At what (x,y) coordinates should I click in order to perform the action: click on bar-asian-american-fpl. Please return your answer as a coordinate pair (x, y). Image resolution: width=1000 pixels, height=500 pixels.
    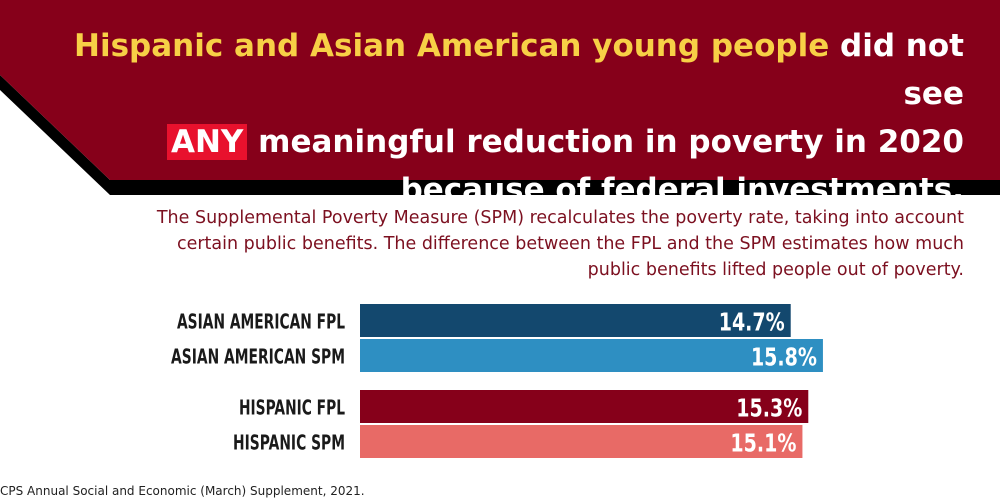
    Looking at the image, I should click on (575, 320).